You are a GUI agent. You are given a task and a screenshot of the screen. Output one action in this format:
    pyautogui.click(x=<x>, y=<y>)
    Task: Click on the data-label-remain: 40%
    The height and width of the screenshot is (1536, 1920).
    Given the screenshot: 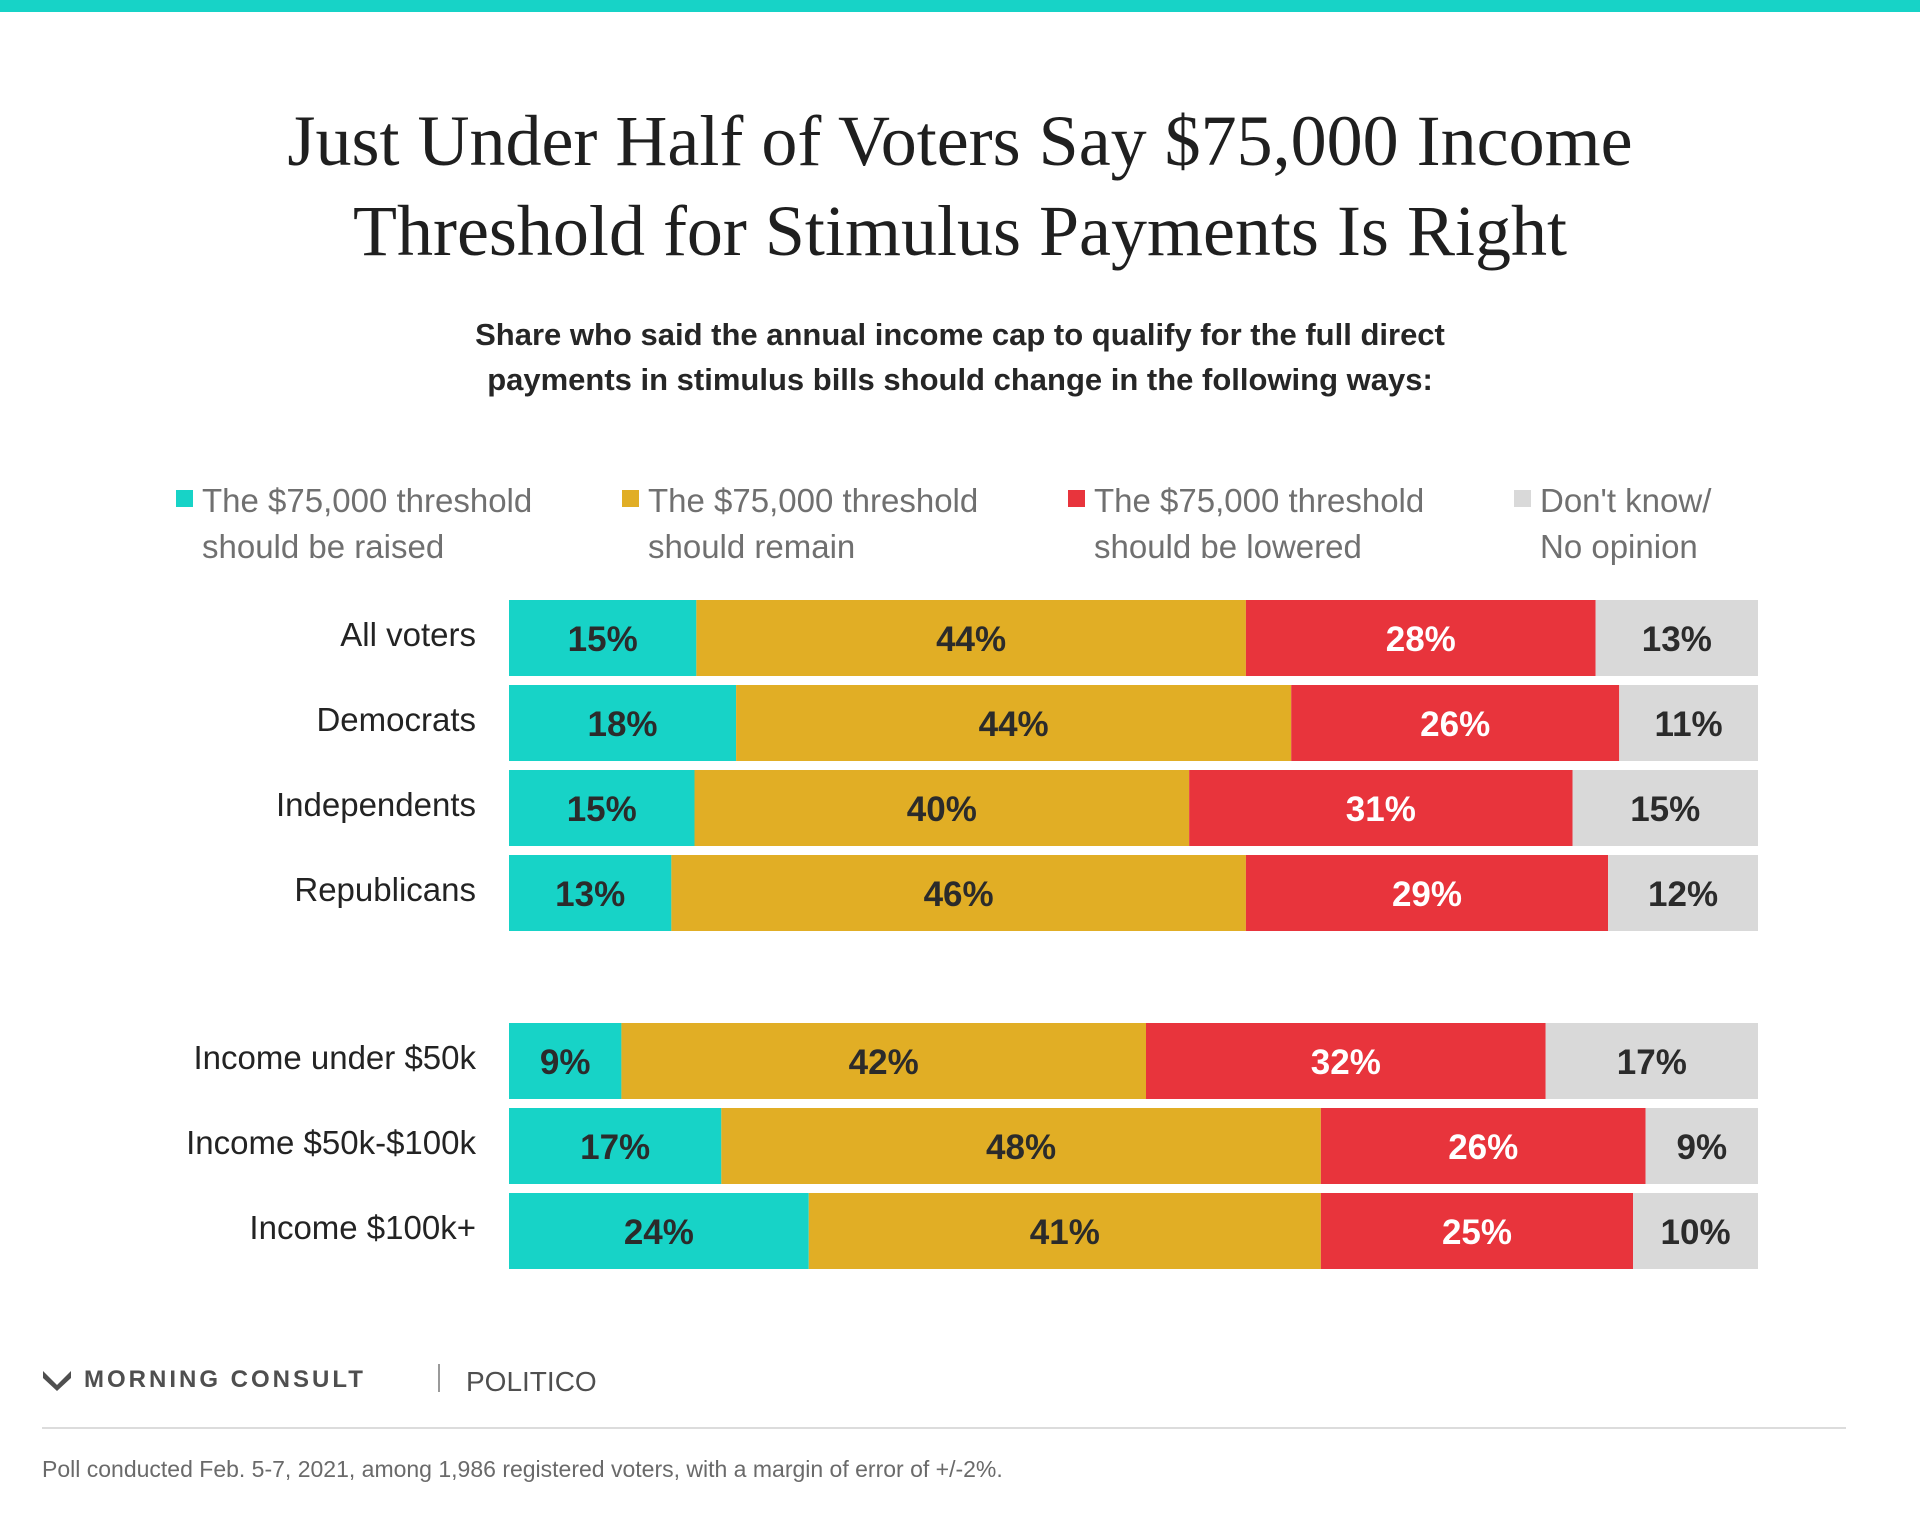 What is the action you would take?
    pyautogui.click(x=942, y=809)
    